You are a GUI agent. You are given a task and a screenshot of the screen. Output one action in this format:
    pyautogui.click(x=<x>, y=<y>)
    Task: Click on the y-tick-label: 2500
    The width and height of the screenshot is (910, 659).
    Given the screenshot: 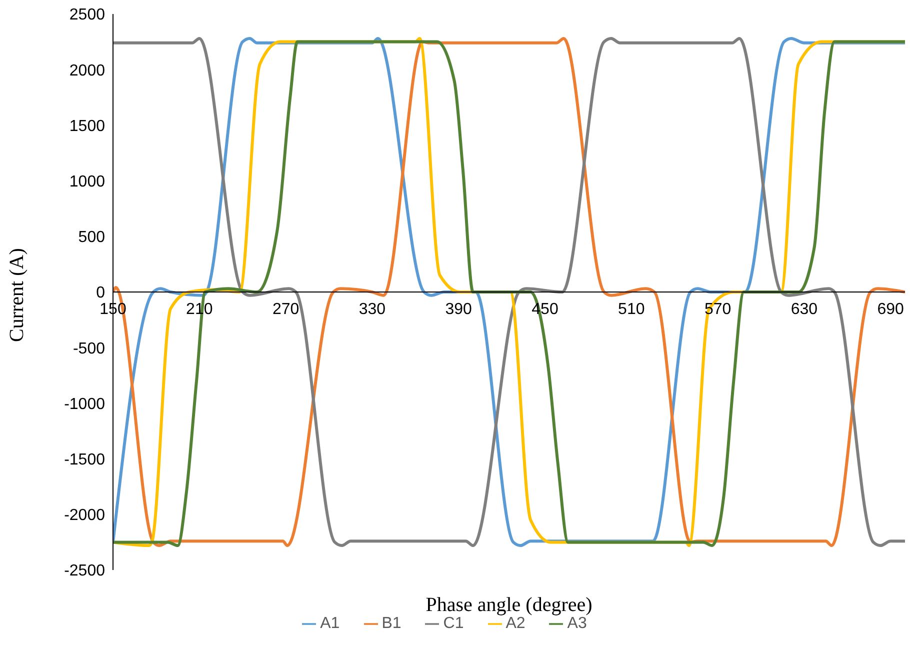 What is the action you would take?
    pyautogui.click(x=87, y=15)
    